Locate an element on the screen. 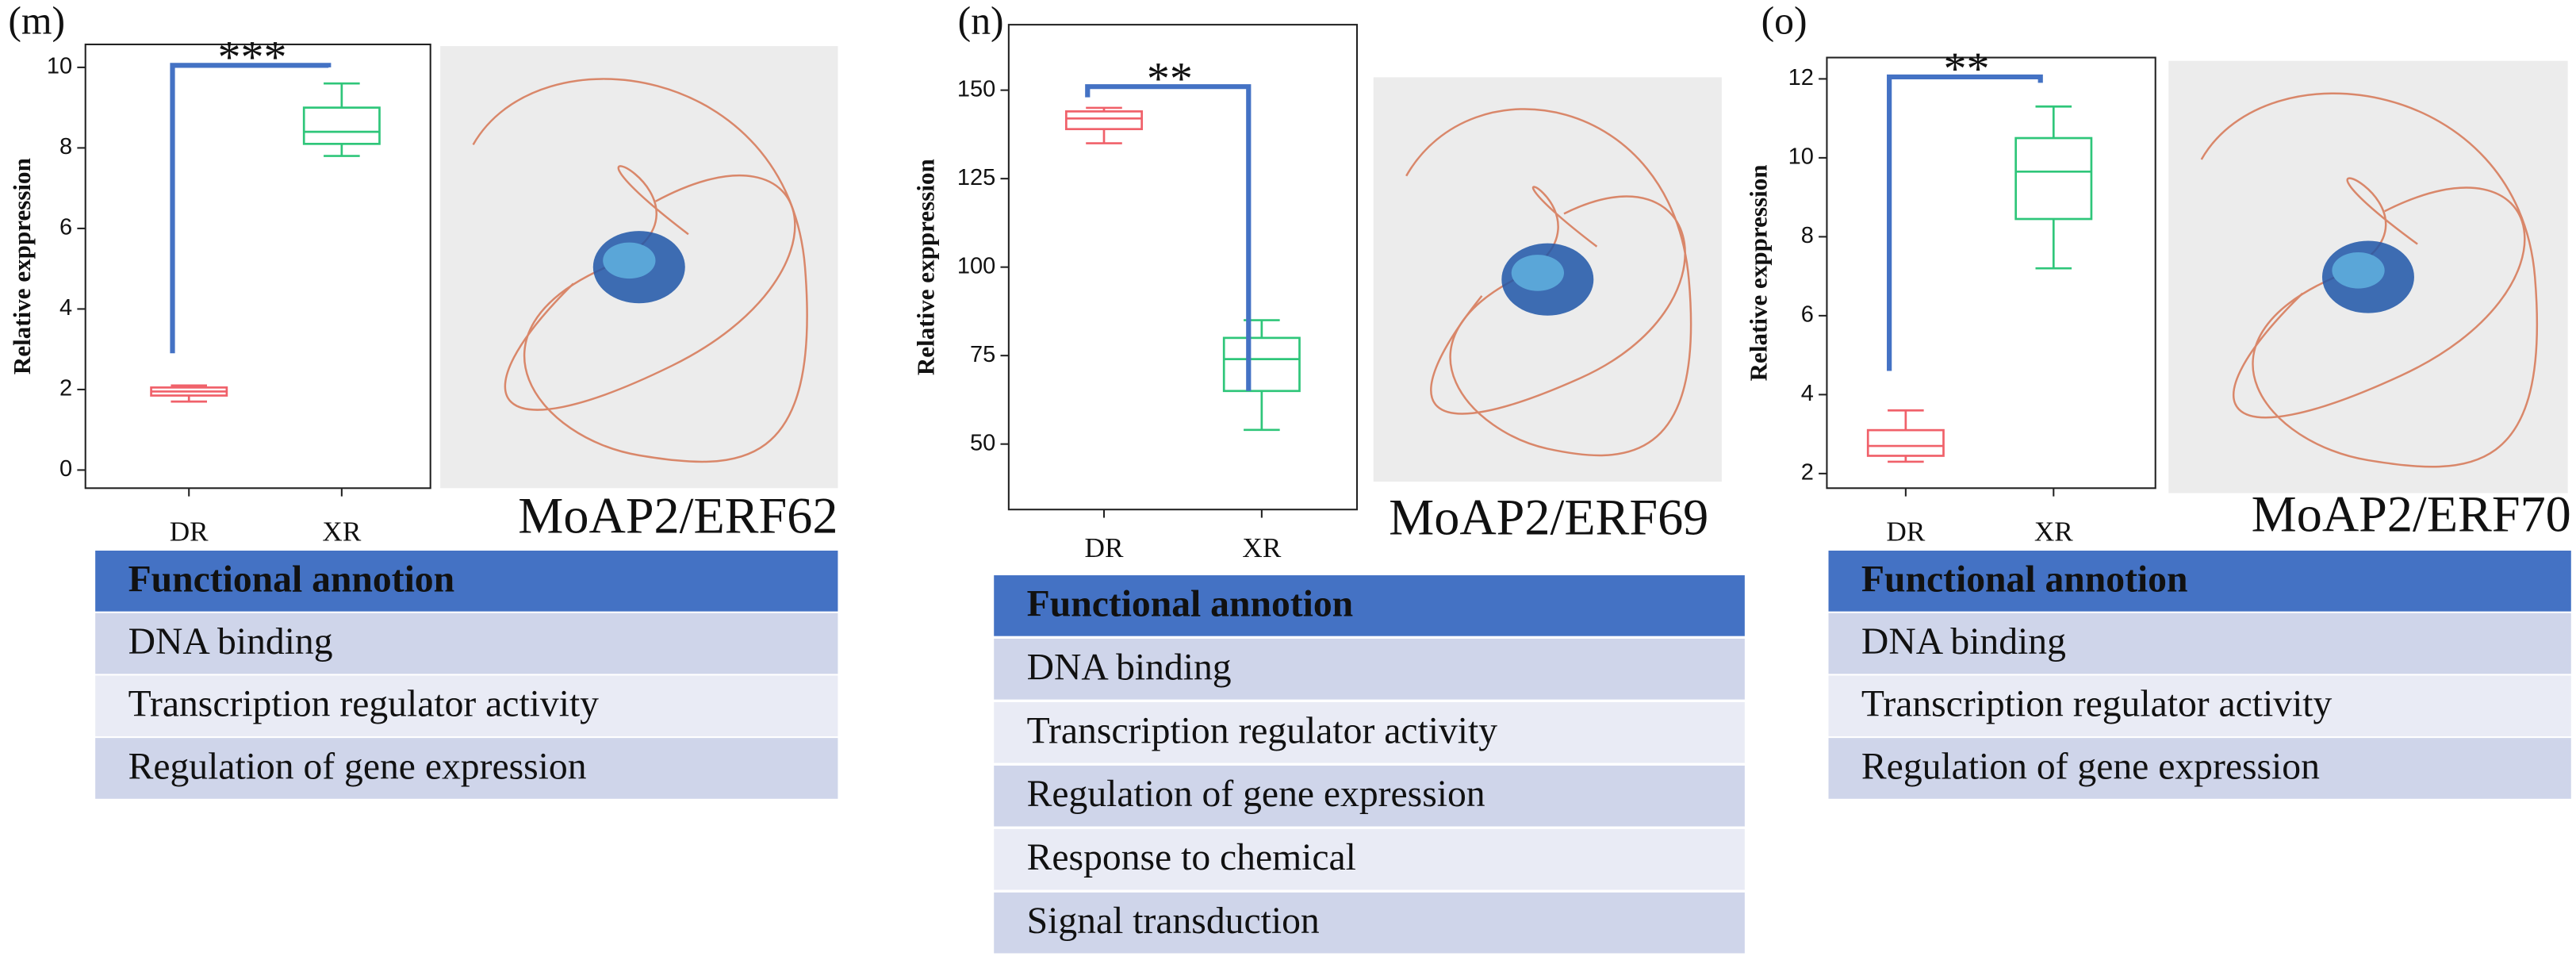 This screenshot has height=964, width=2576. y-tick-label: 50 is located at coordinates (983, 442).